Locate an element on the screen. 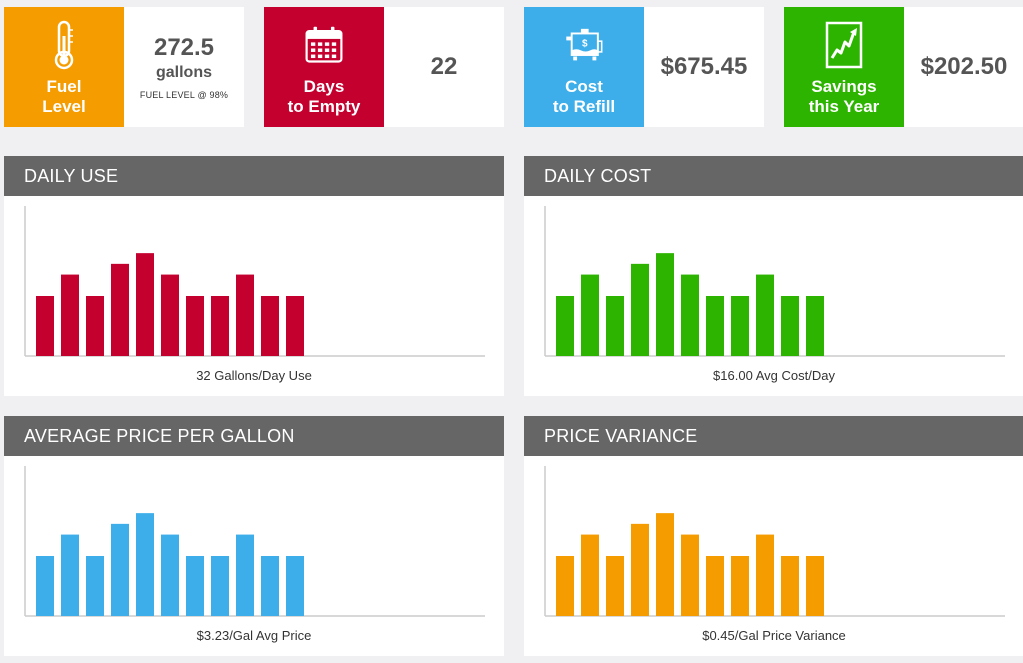  avg-price-chart: $3.23/Gal Avg Price is located at coordinates (254, 556).